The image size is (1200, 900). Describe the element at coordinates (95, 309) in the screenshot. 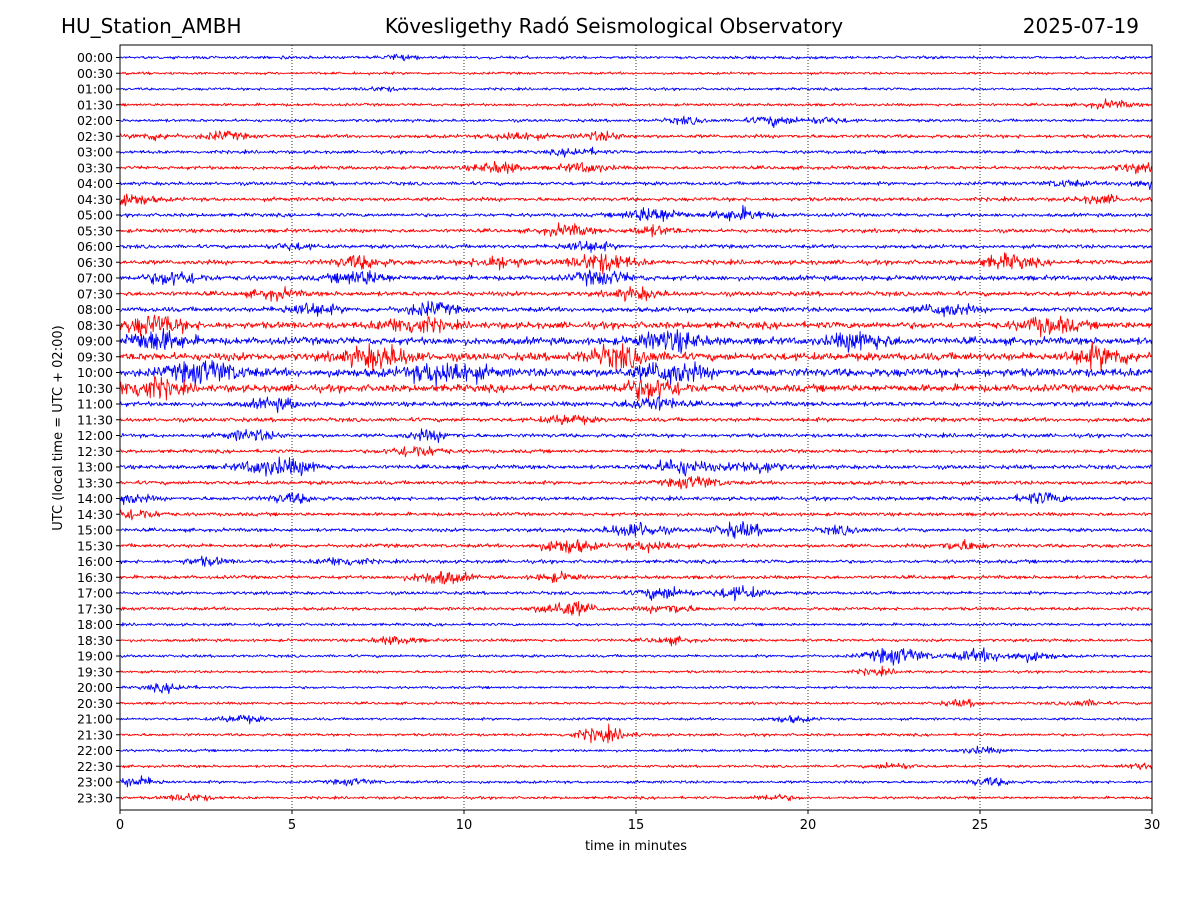

I see `y-tick-label: 08:00` at that location.